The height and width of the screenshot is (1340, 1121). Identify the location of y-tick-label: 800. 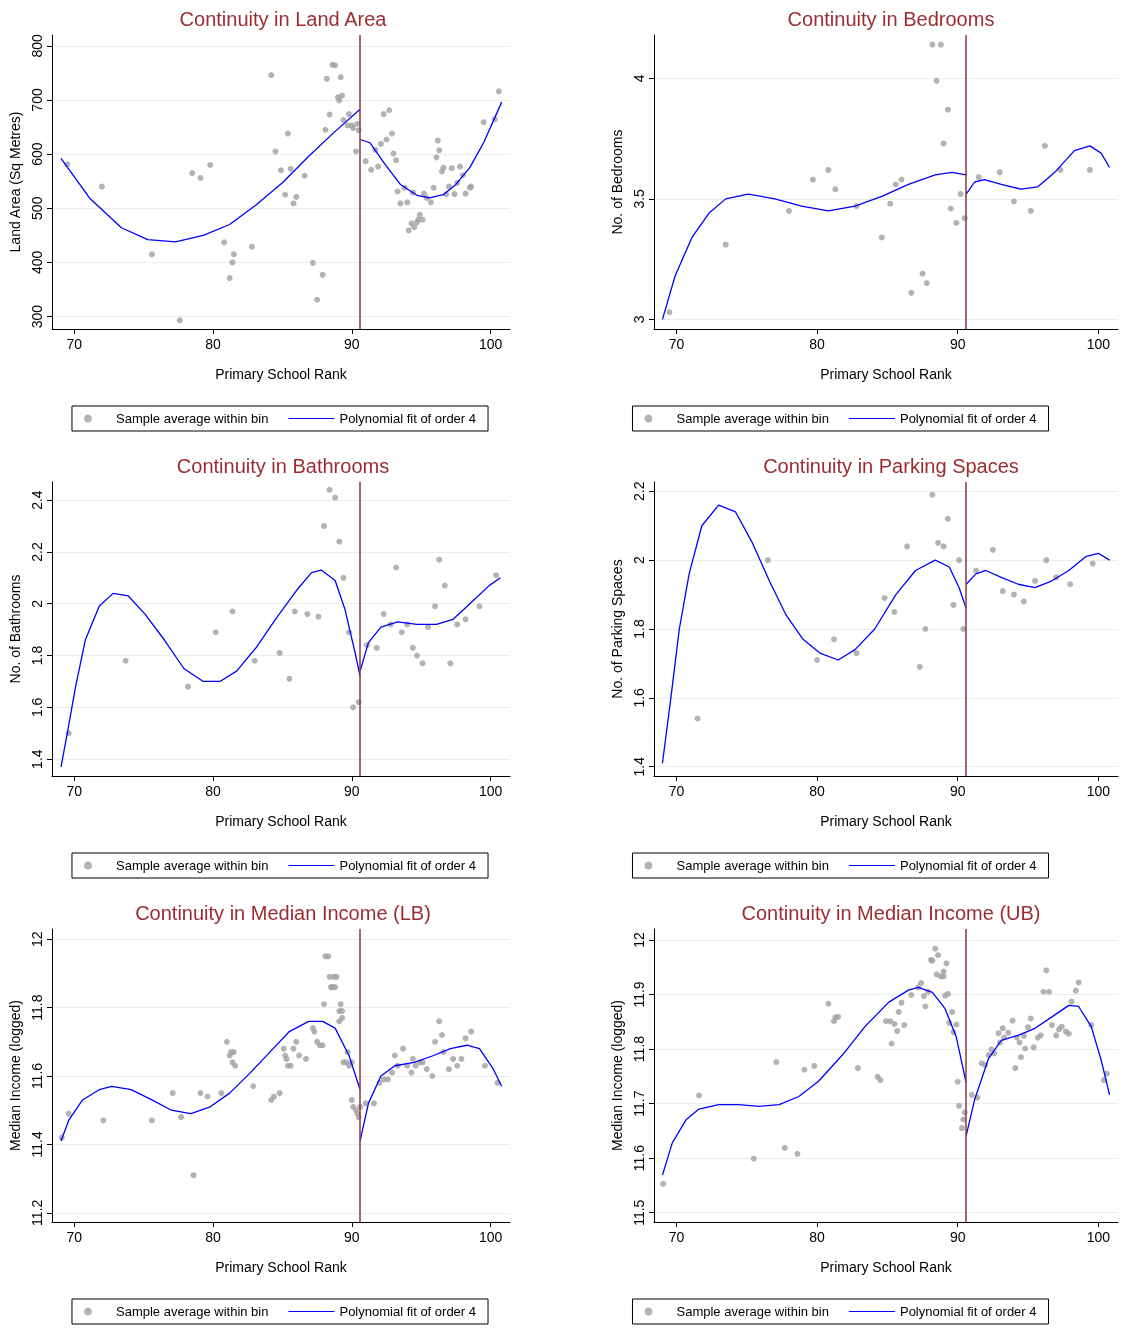
(37, 45).